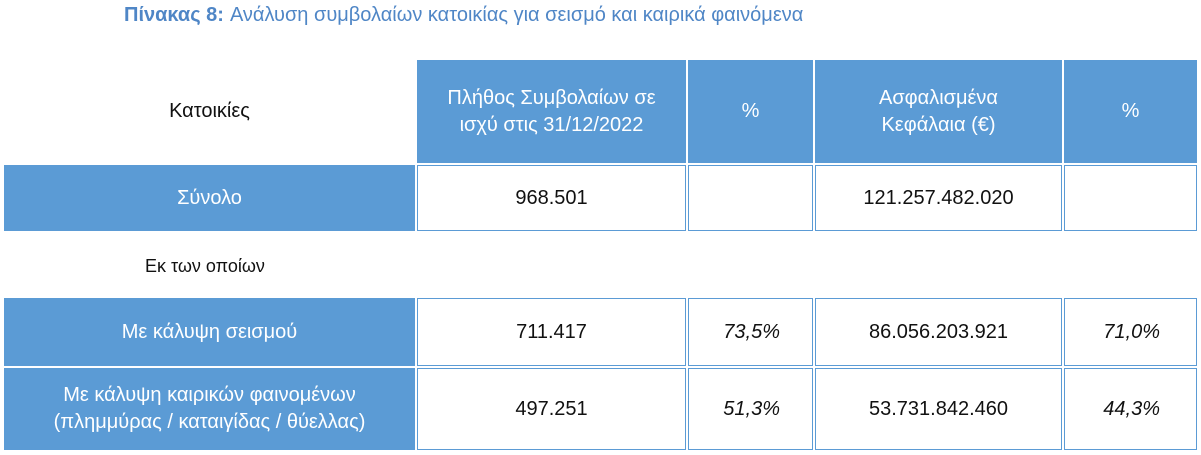 This screenshot has width=1201, height=455. What do you see at coordinates (209, 332) in the screenshot?
I see `row-label: Με κάλυψη σεισμού` at bounding box center [209, 332].